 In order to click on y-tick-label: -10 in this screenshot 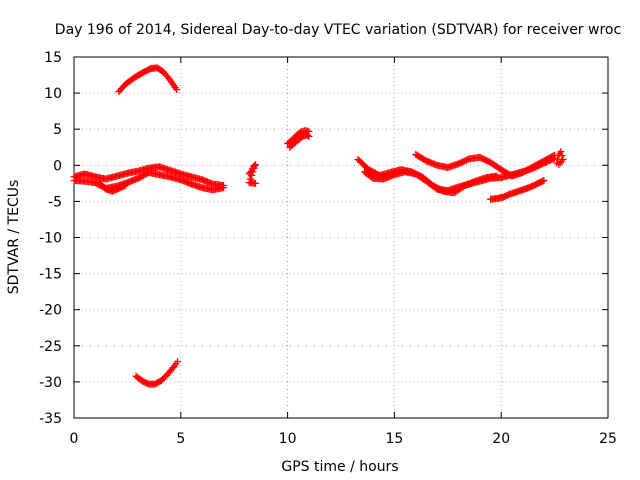, I will do `click(50, 239)`.